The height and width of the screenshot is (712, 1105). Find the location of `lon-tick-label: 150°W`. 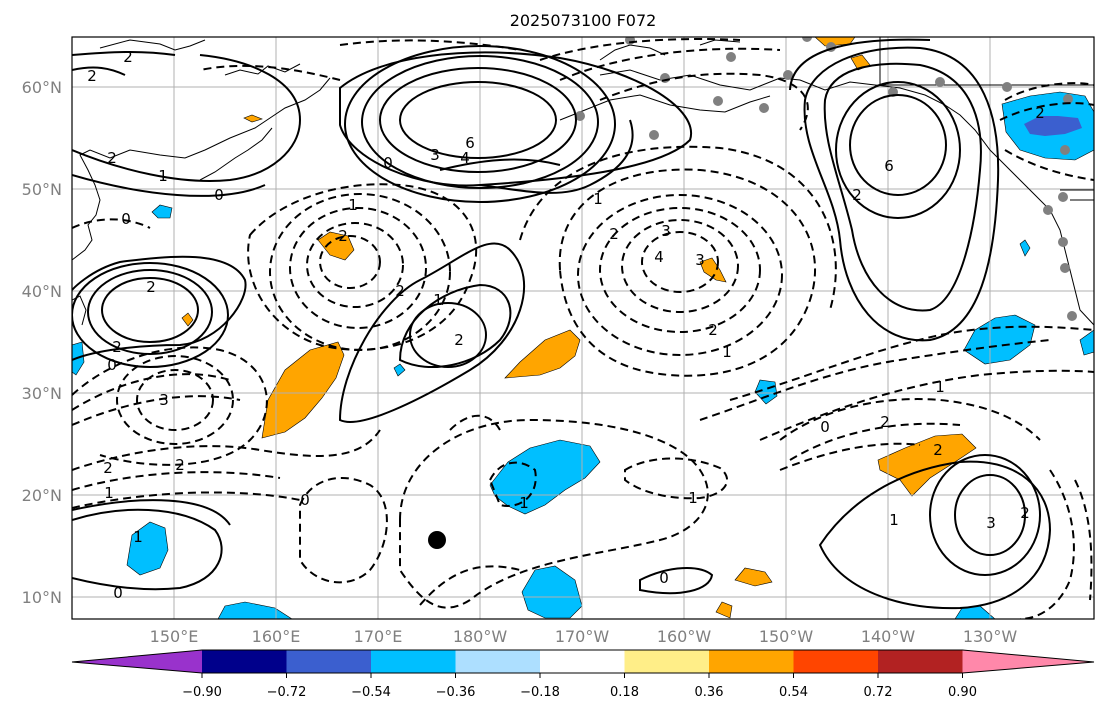

lon-tick-label: 150°W is located at coordinates (786, 636).